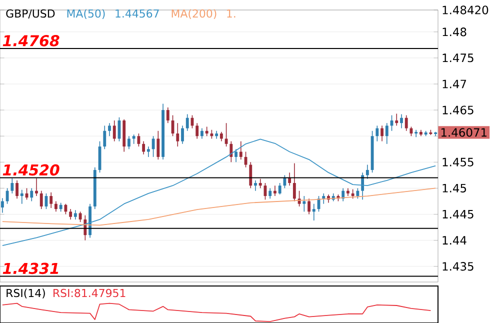 This screenshot has height=323, width=500. I want to click on line-series, so click(219, 207).